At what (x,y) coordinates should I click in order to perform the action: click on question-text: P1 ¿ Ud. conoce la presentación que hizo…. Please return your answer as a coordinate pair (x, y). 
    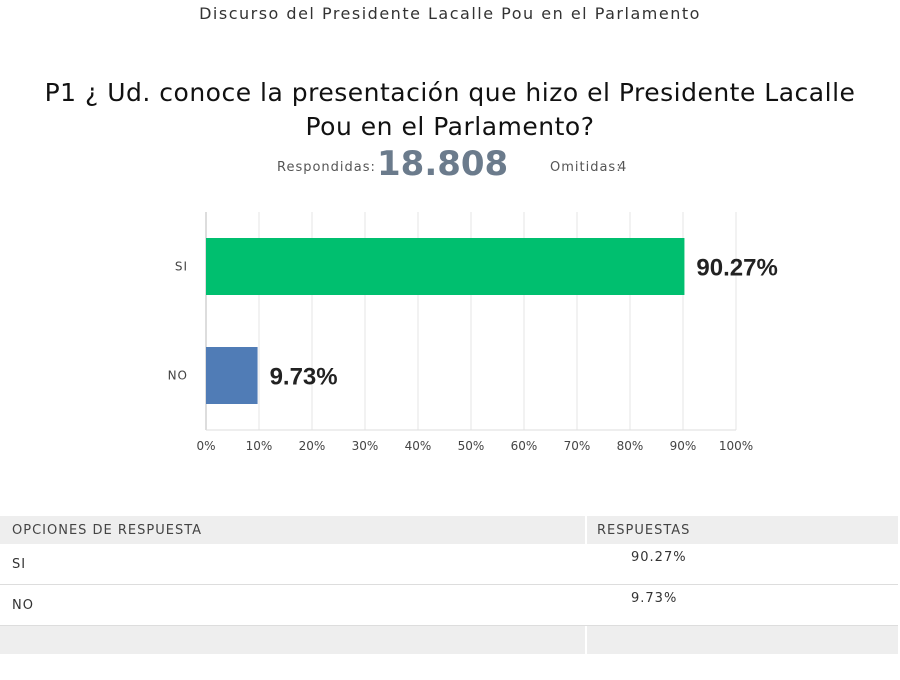
    Looking at the image, I should click on (450, 109).